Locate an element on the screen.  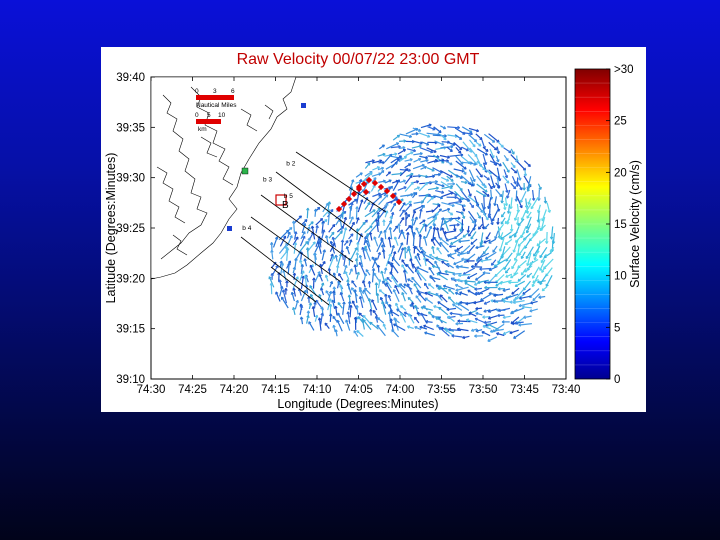
x-tick-label: 74:05 is located at coordinates (358, 390).